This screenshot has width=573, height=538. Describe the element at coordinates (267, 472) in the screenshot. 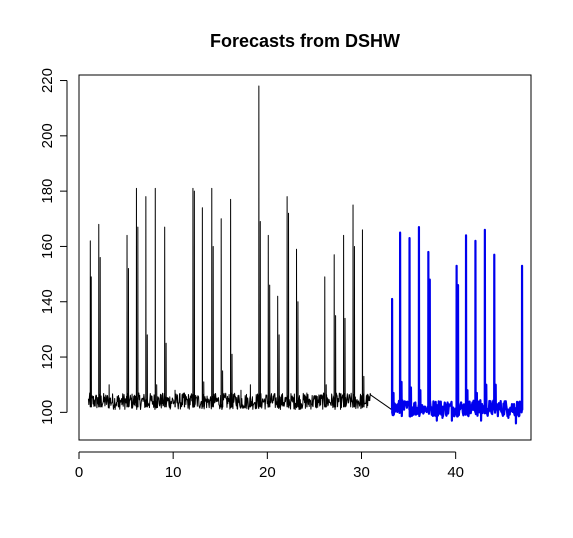

I see `x-tick-label: 20` at that location.